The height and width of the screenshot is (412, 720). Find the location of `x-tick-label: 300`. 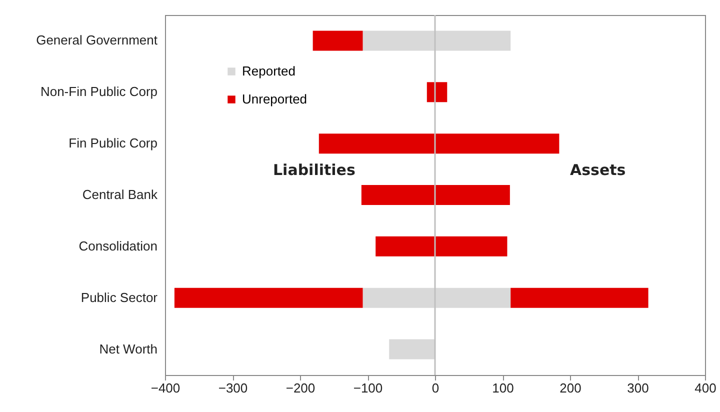

x-tick-label: 300 is located at coordinates (638, 388).